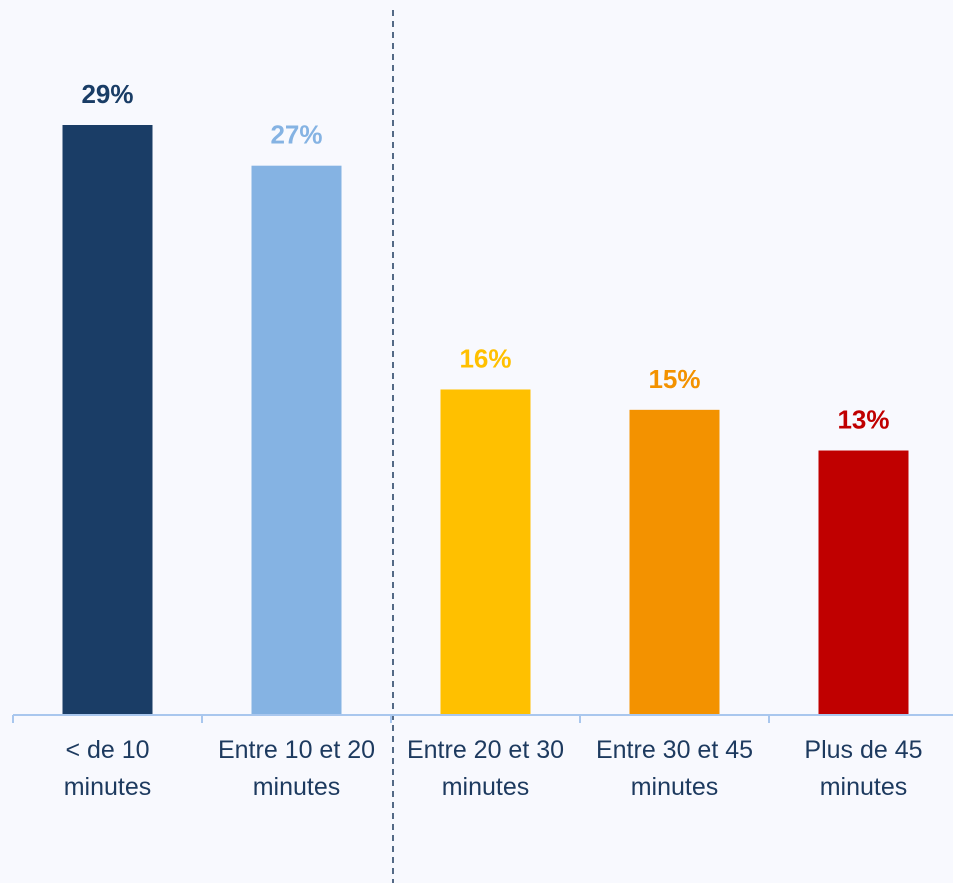 This screenshot has height=883, width=953. I want to click on category-label: < de 10 minutes, so click(108, 768).